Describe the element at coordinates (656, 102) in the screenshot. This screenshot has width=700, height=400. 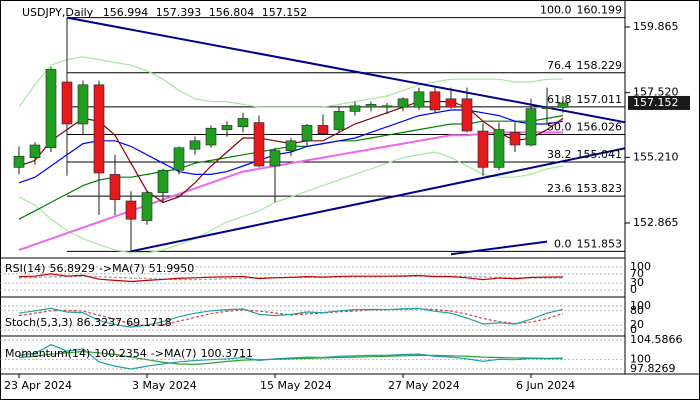
I see `last-price-label: 157.152` at that location.